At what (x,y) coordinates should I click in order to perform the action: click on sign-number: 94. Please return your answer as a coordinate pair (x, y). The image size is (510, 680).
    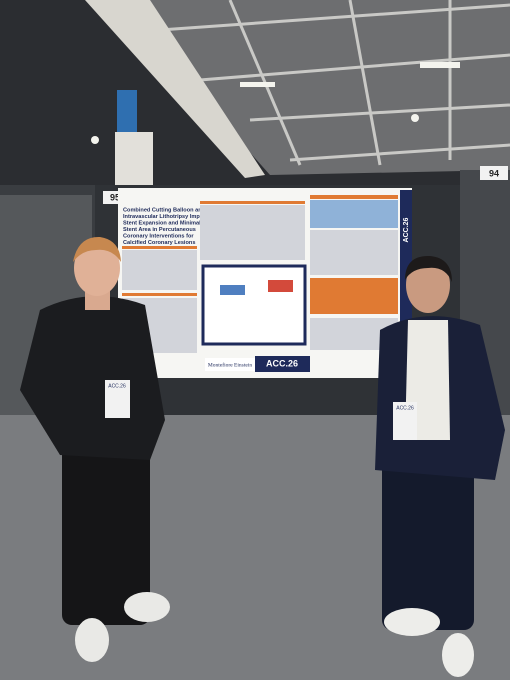
    Looking at the image, I should click on (494, 173).